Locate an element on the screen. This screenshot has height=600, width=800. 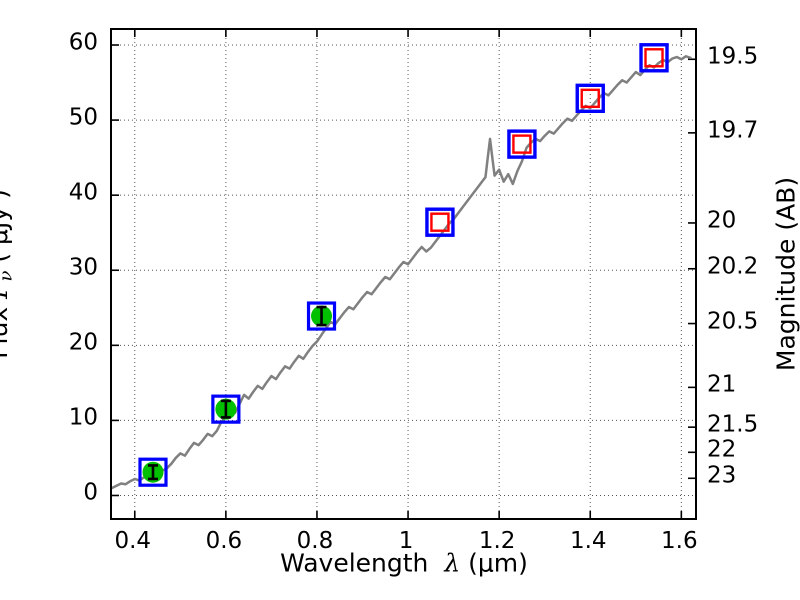
y-tick-label-right: 19.7 is located at coordinates (733, 130).